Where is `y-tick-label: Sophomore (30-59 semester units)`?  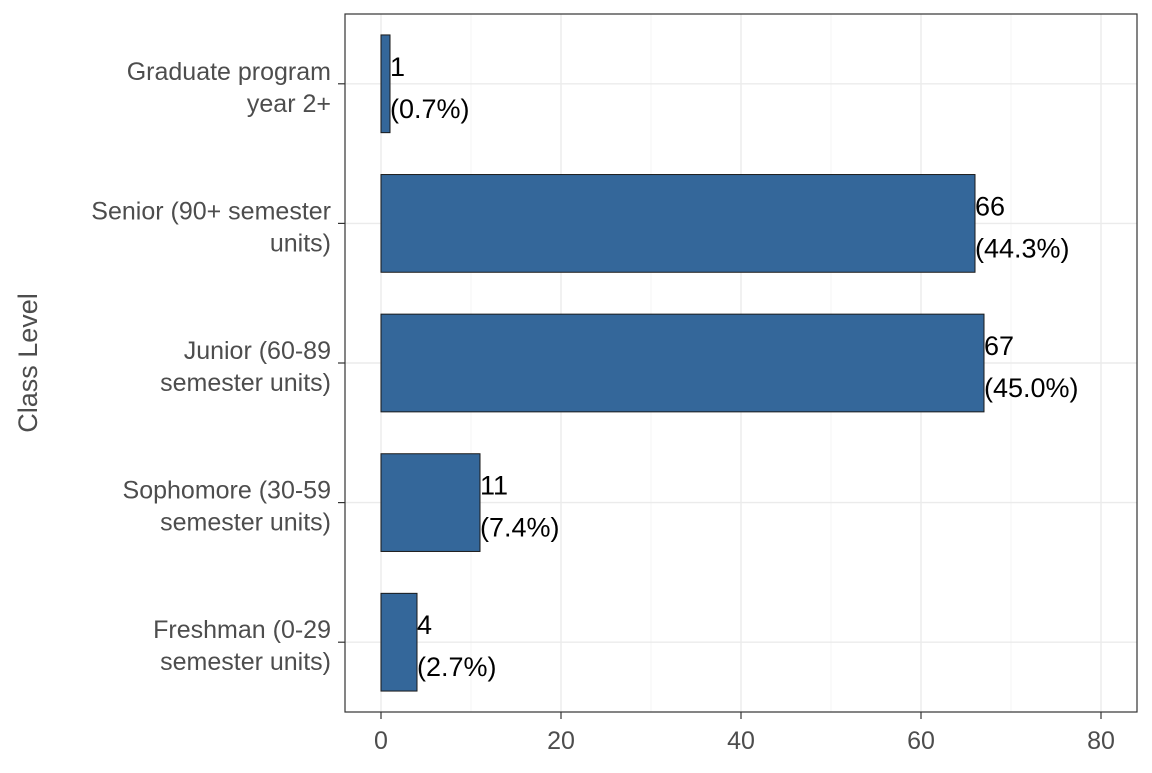
y-tick-label: Sophomore (30-59 semester units) is located at coordinates (227, 507).